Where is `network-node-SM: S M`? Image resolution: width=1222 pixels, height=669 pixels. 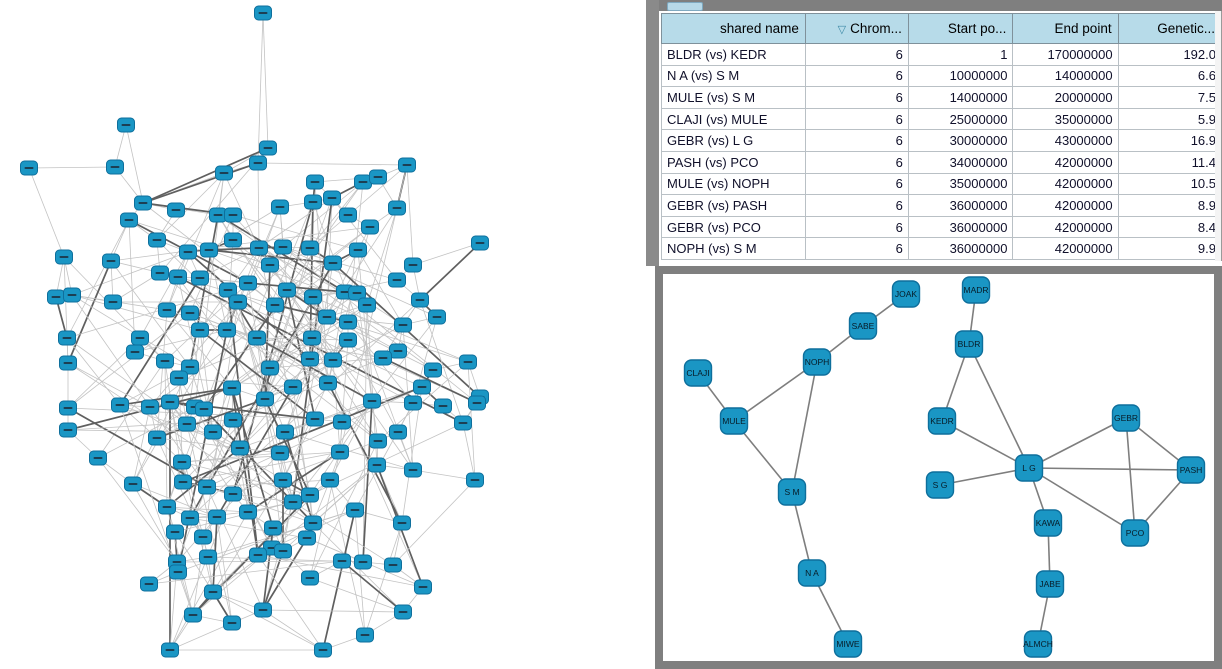
network-node-SM: S M is located at coordinates (792, 492).